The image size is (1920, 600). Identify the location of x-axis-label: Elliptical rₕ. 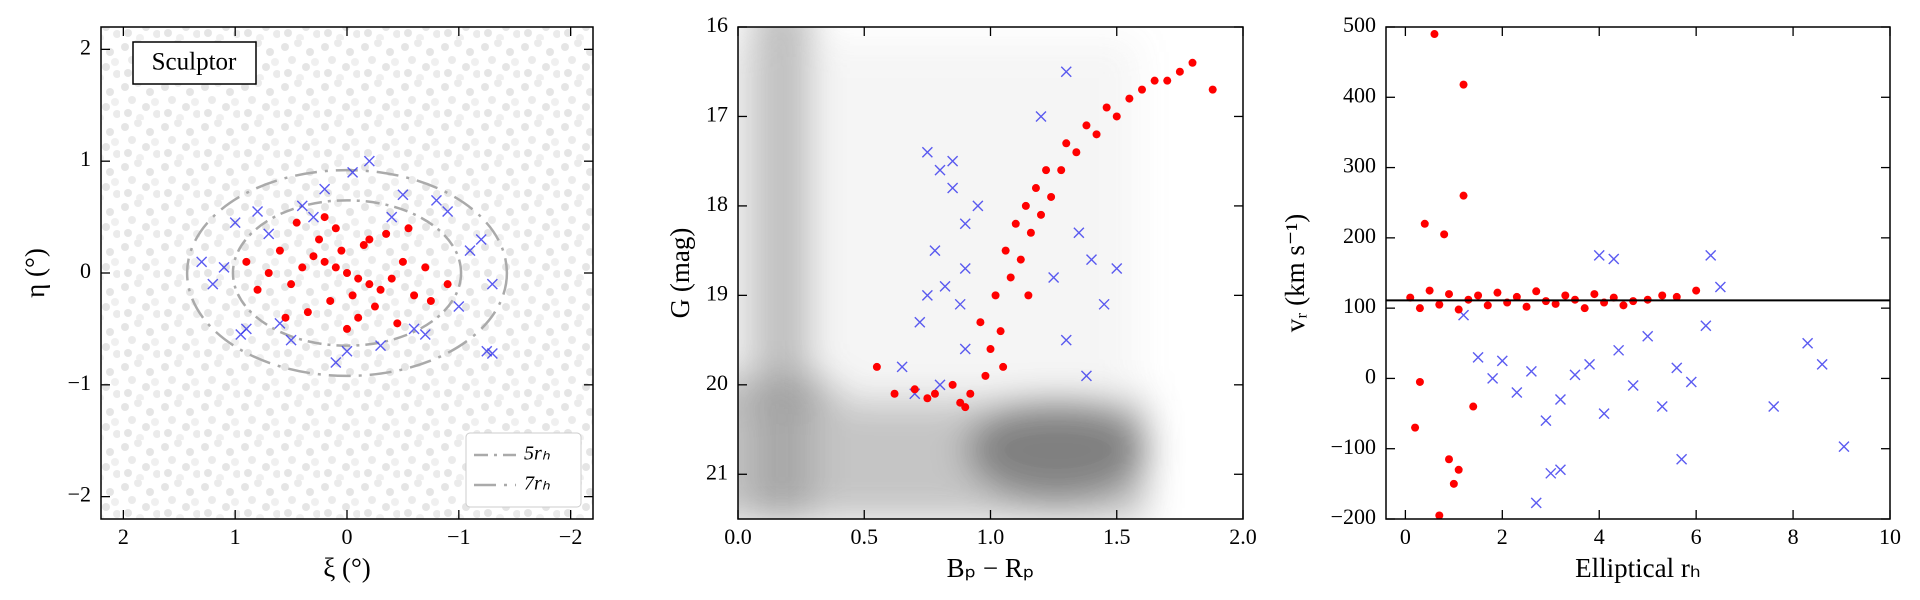
(1638, 568).